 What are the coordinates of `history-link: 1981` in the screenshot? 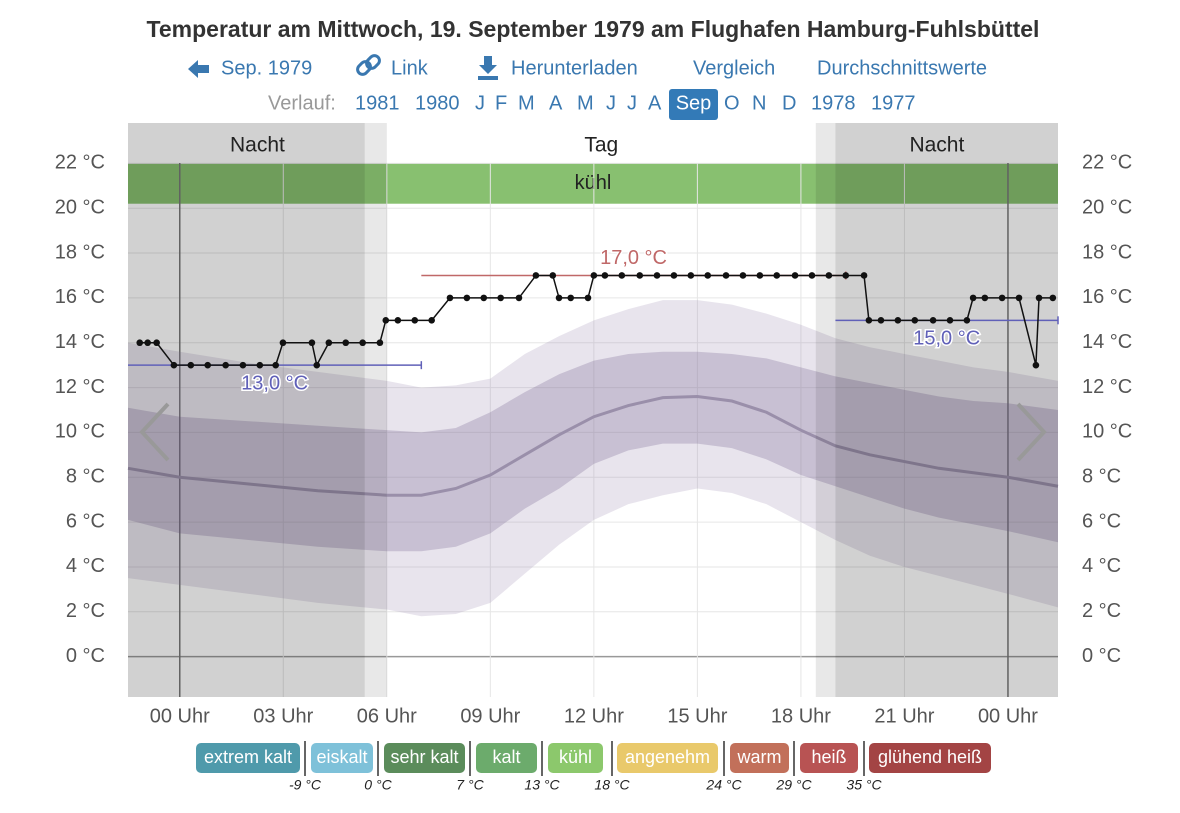 It's located at (377, 103).